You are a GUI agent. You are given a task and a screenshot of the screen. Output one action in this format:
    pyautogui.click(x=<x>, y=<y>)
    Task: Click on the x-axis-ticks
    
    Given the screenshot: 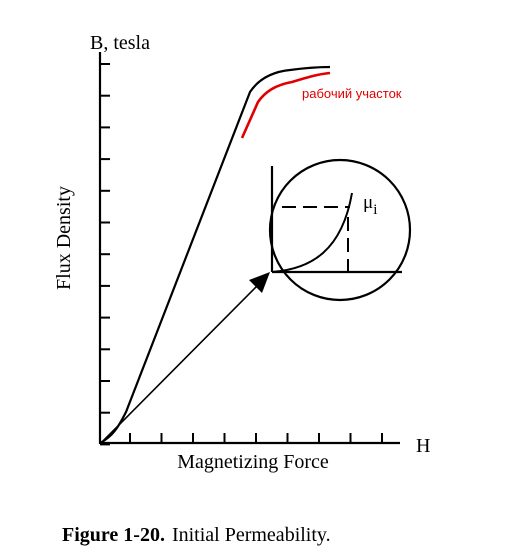 What is the action you would take?
    pyautogui.click(x=256, y=438)
    